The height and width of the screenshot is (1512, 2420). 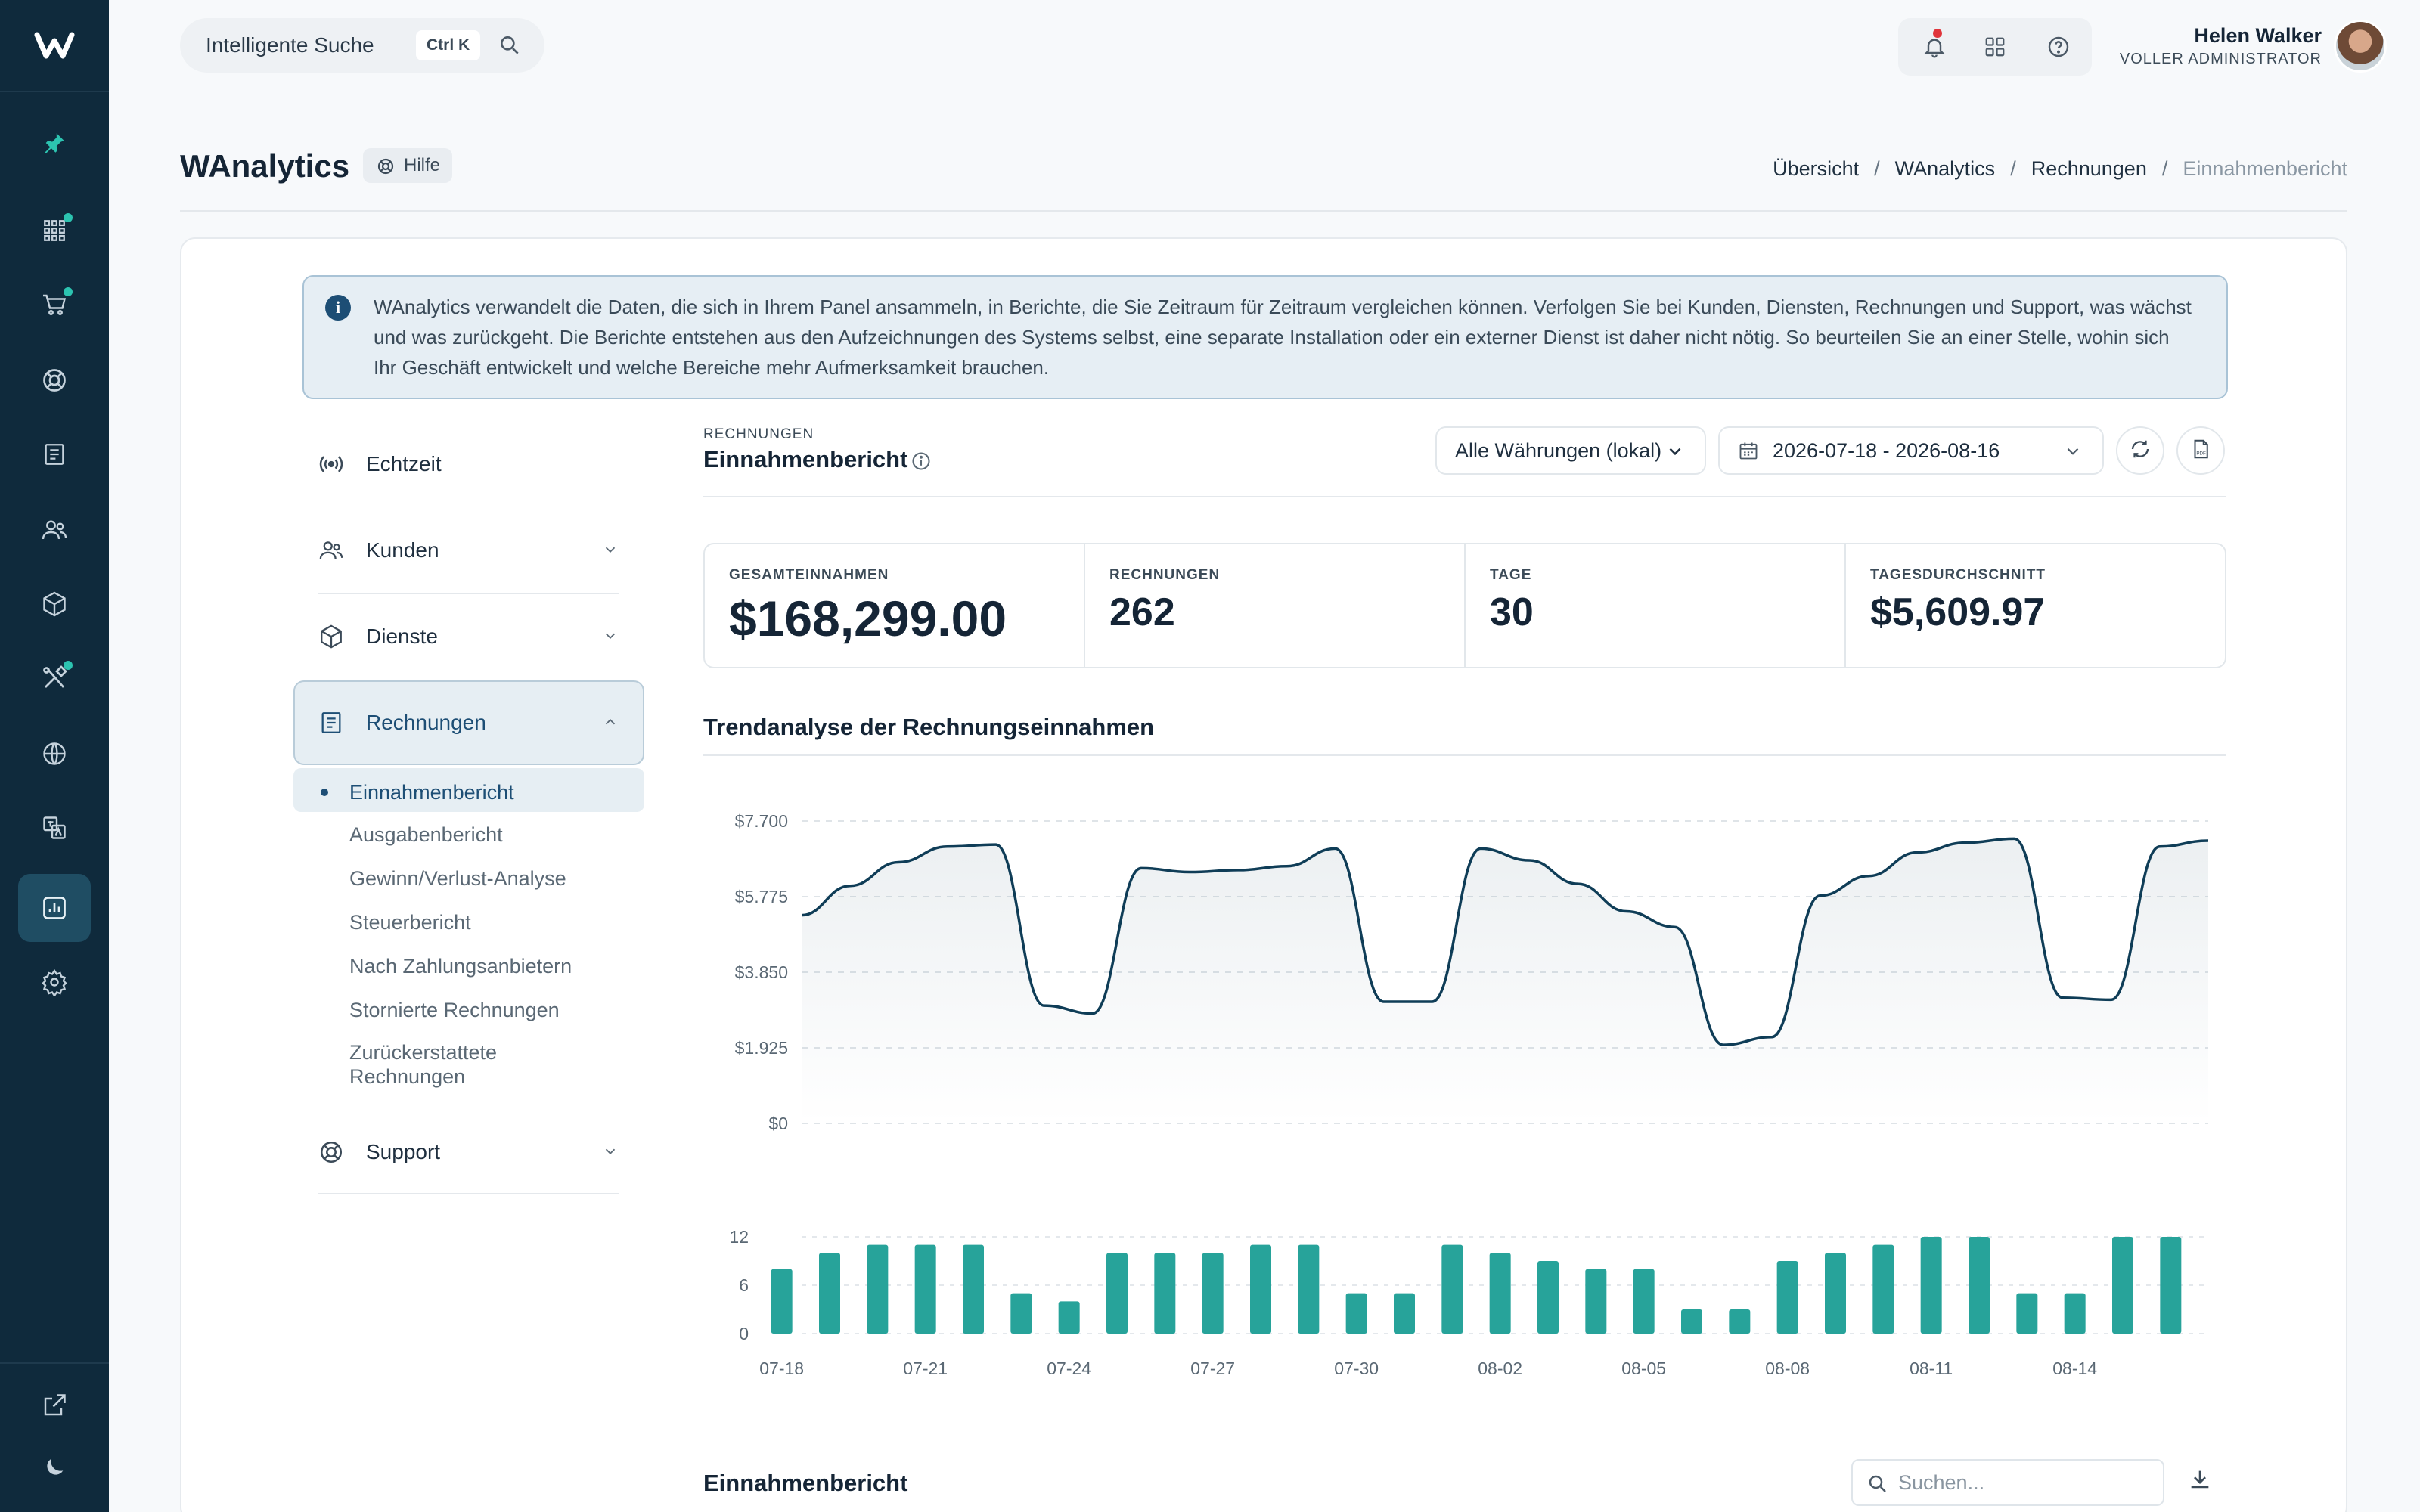 I want to click on header-divider, so click(x=1263, y=211).